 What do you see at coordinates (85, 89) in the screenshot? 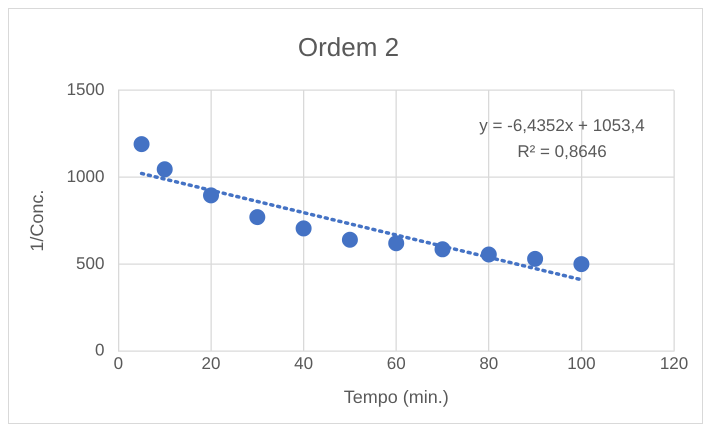
I see `y-tick-label: 1500` at bounding box center [85, 89].